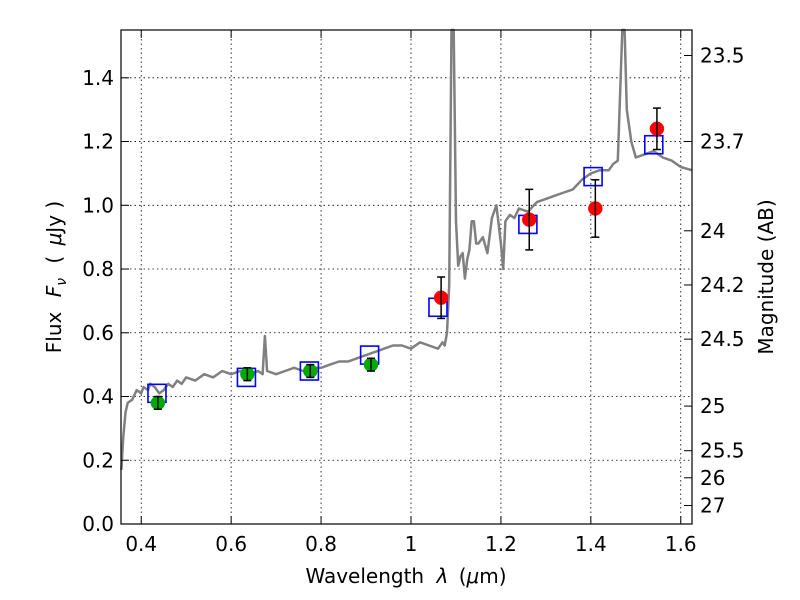 The width and height of the screenshot is (800, 600). I want to click on y2-tick-label: 25, so click(712, 406).